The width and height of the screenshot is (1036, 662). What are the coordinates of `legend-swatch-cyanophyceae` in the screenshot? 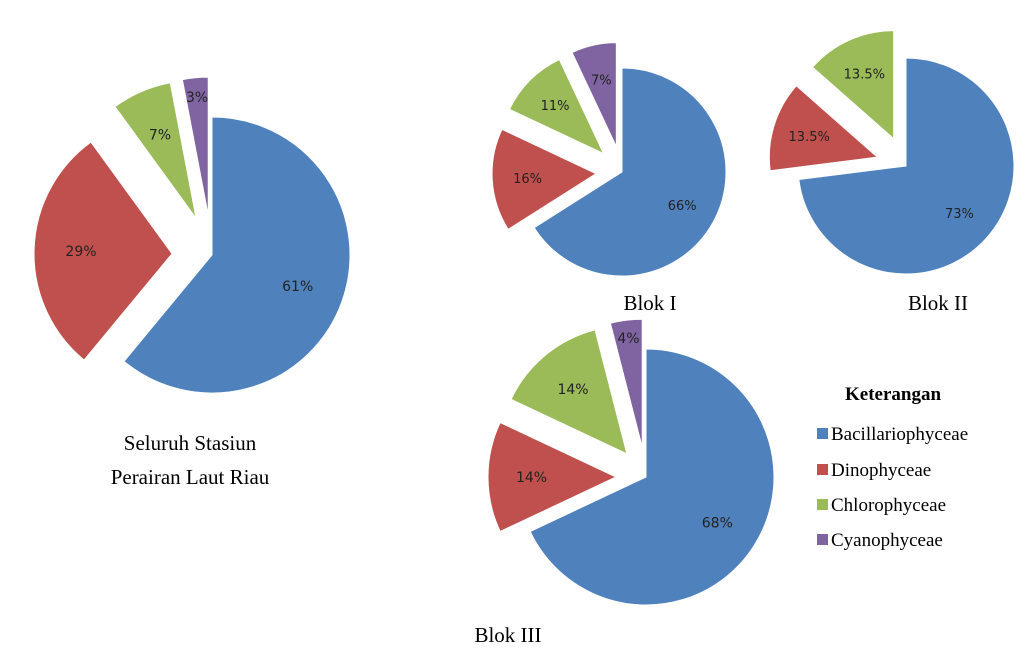 It's located at (822, 539).